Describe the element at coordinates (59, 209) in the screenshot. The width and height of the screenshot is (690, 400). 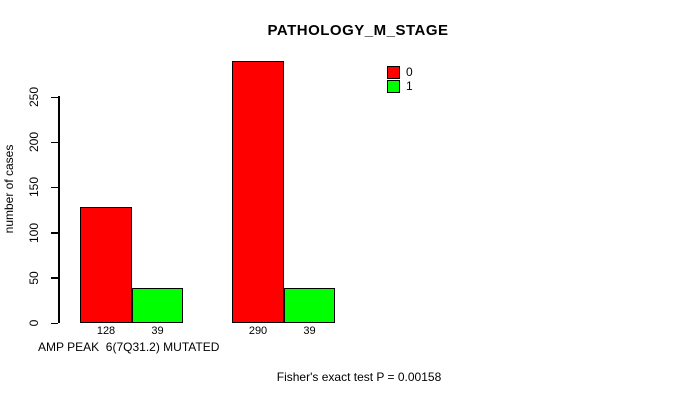
I see `y-axis-line` at that location.